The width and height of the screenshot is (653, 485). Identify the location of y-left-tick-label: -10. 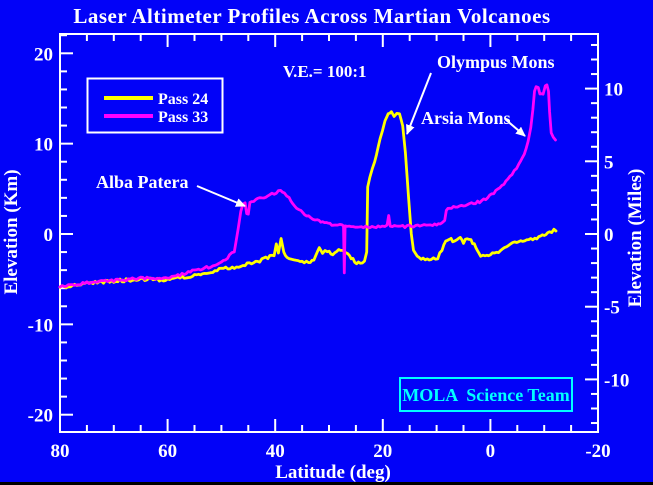
(40, 325).